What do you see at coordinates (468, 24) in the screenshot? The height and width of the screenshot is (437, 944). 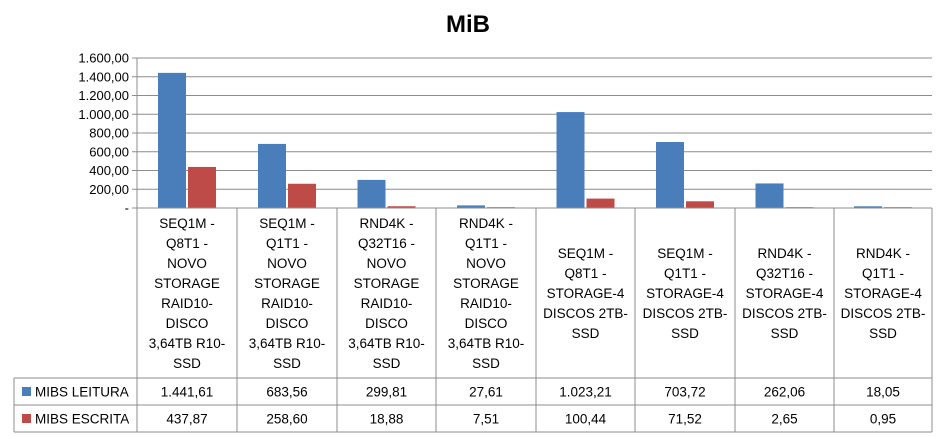 I see `chart-title: MiB` at bounding box center [468, 24].